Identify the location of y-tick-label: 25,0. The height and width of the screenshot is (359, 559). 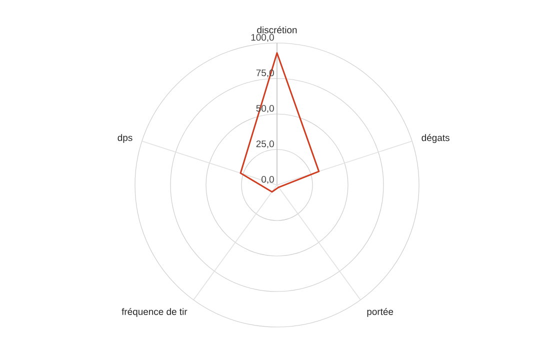
(265, 144).